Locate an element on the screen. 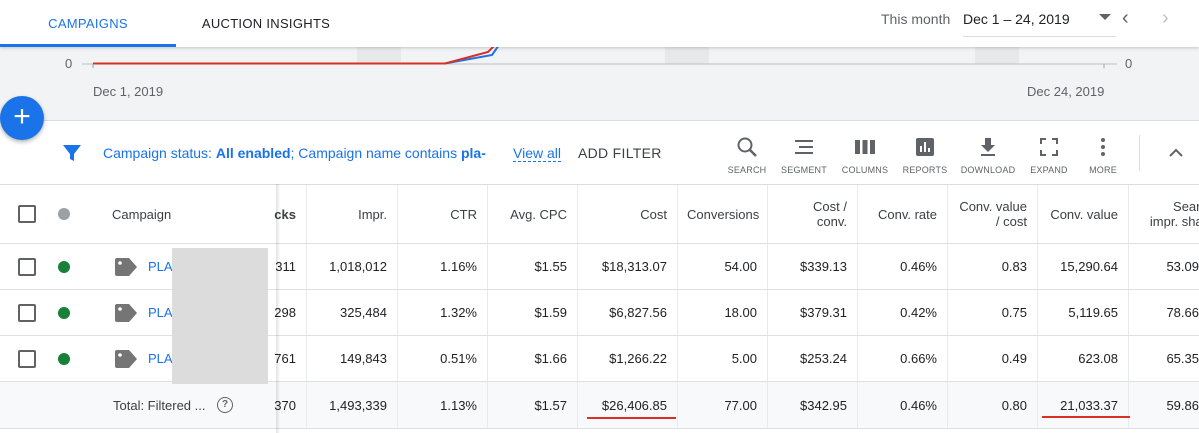 This screenshot has height=433, width=1199. series-line-blue is located at coordinates (296, 56).